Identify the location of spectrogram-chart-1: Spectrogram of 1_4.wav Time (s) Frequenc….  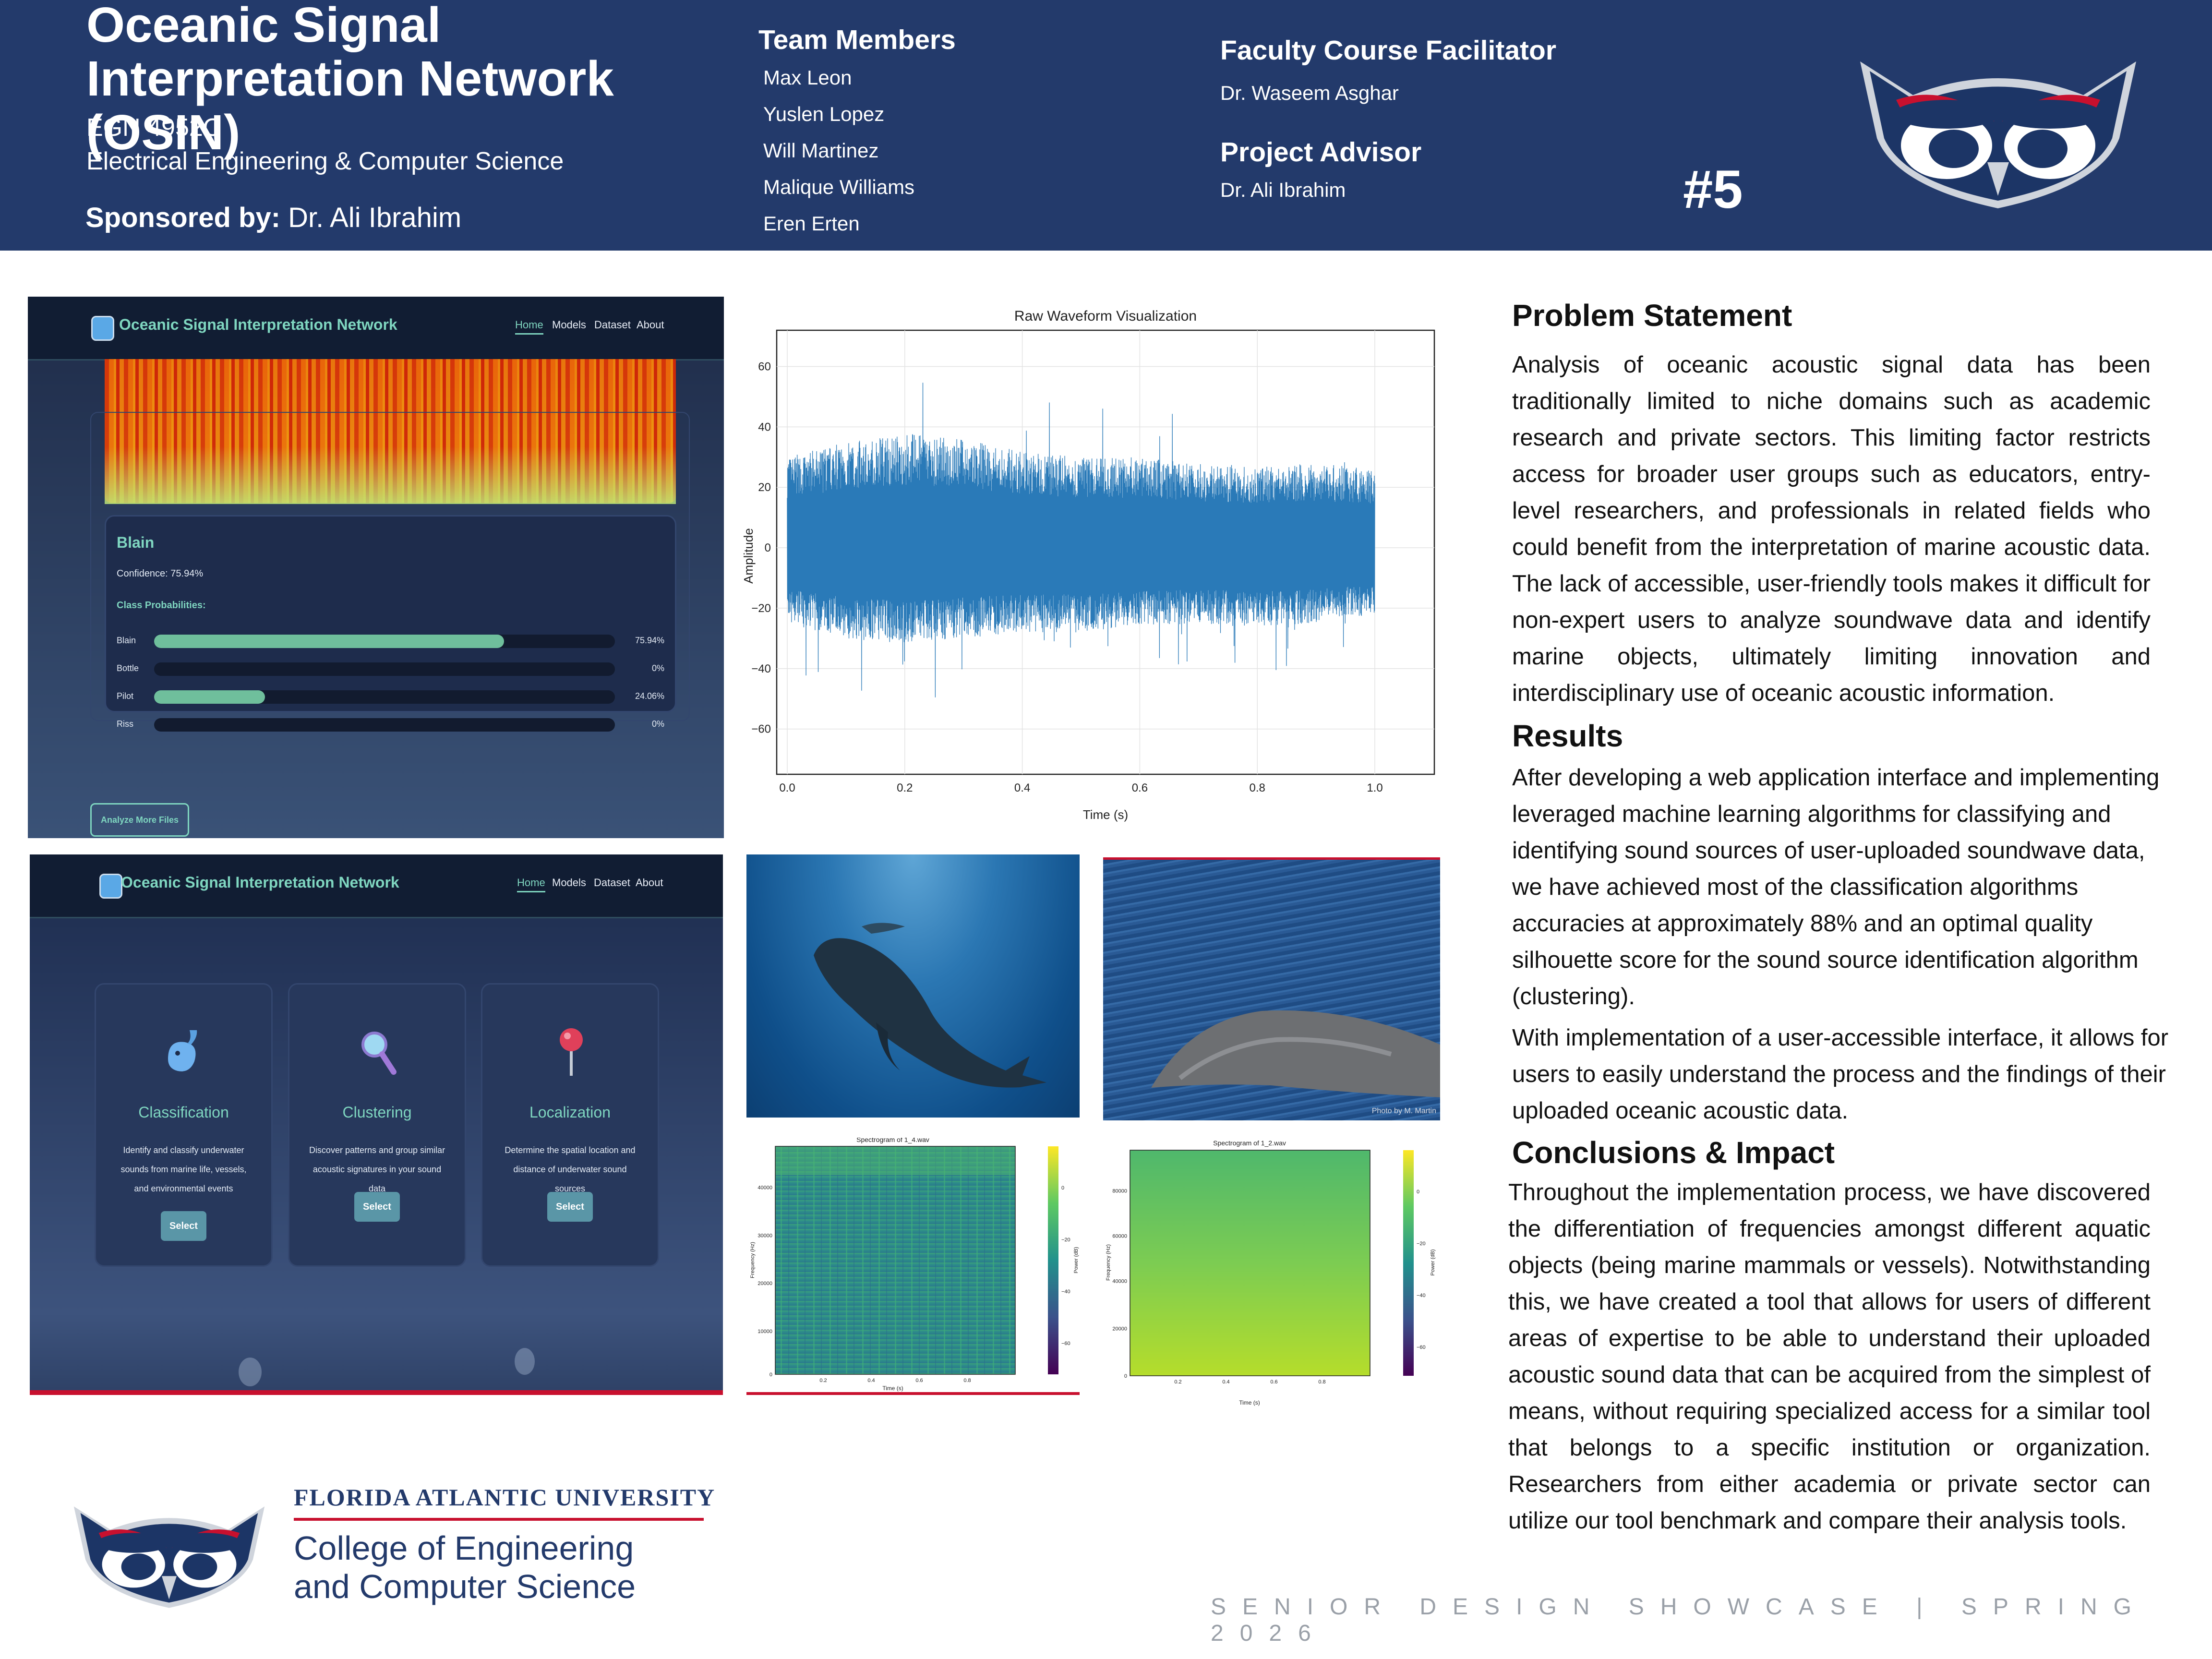
(914, 1265).